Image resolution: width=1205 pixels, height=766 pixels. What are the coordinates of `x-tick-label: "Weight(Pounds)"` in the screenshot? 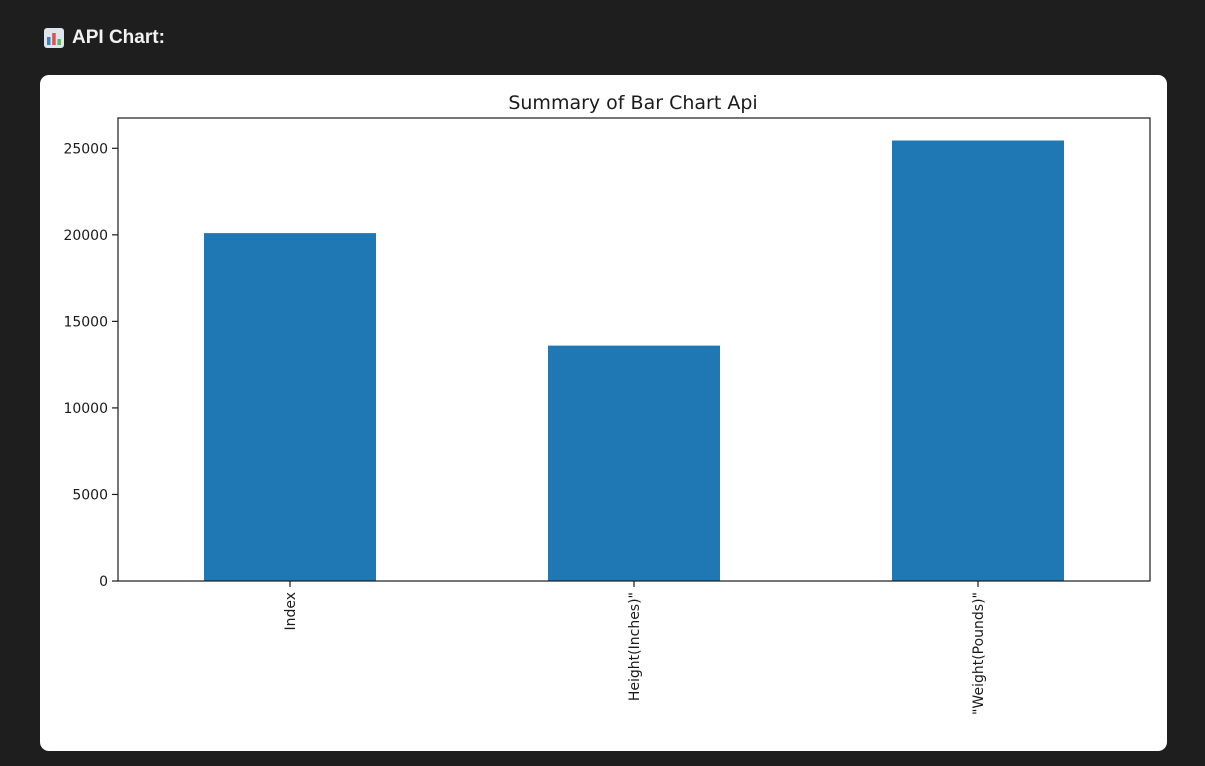 It's located at (979, 653).